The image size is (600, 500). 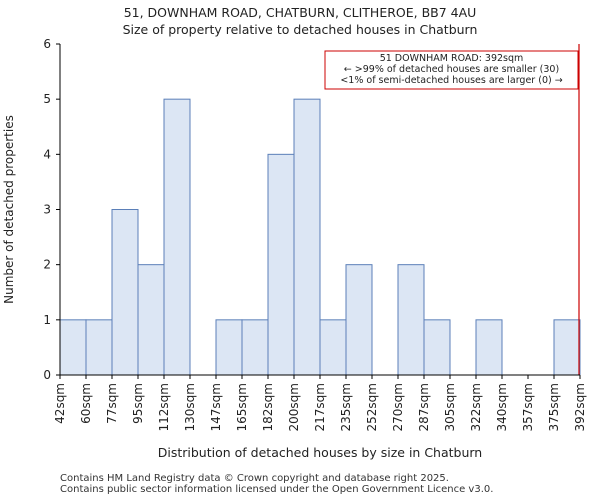 What do you see at coordinates (452, 58) in the screenshot?
I see `annotation-line1: 51 DOWNHAM ROAD: 392sqm` at bounding box center [452, 58].